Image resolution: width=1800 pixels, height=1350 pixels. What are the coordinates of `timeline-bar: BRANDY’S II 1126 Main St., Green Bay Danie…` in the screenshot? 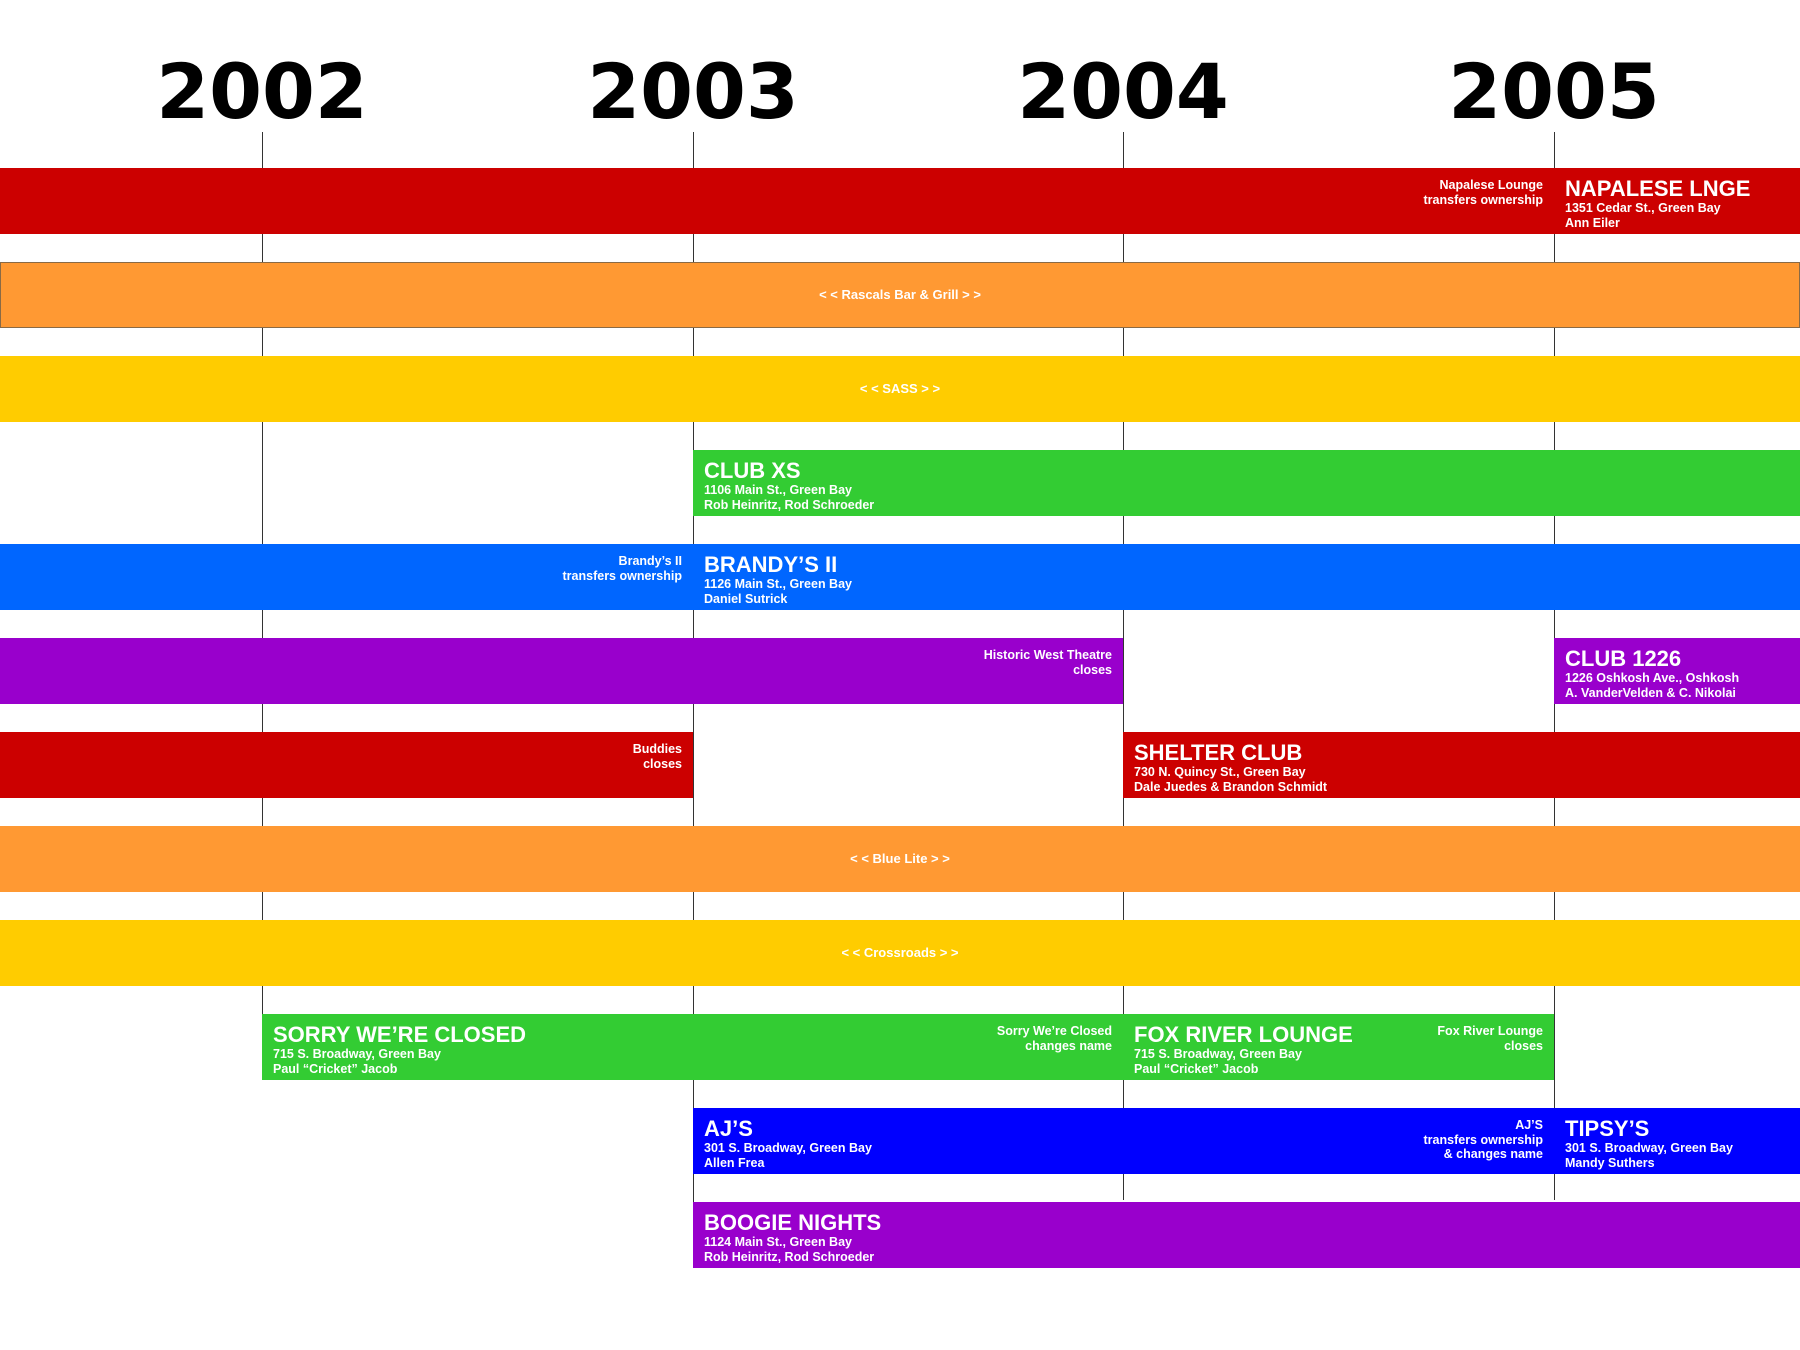 It's located at (1246, 577).